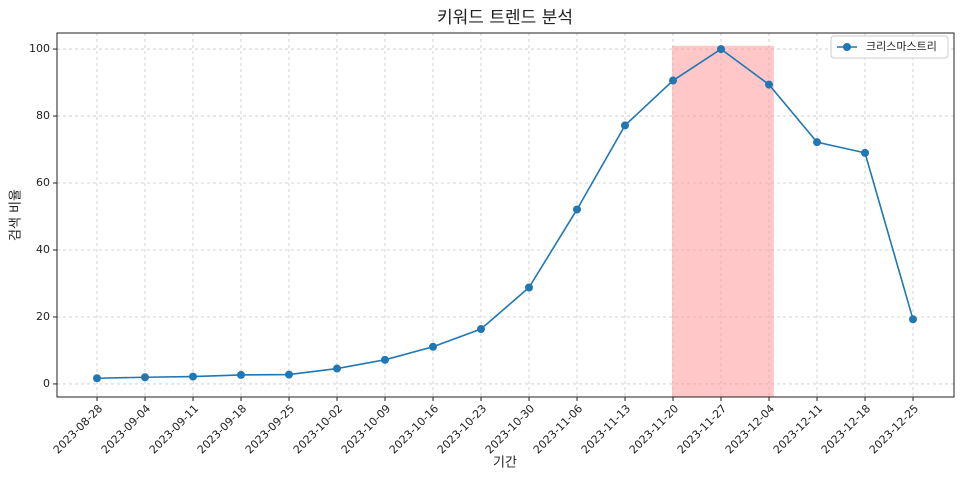 The image size is (966, 483). Describe the element at coordinates (414, 429) in the screenshot. I see `x-tick-label: 2023-10-16` at that location.